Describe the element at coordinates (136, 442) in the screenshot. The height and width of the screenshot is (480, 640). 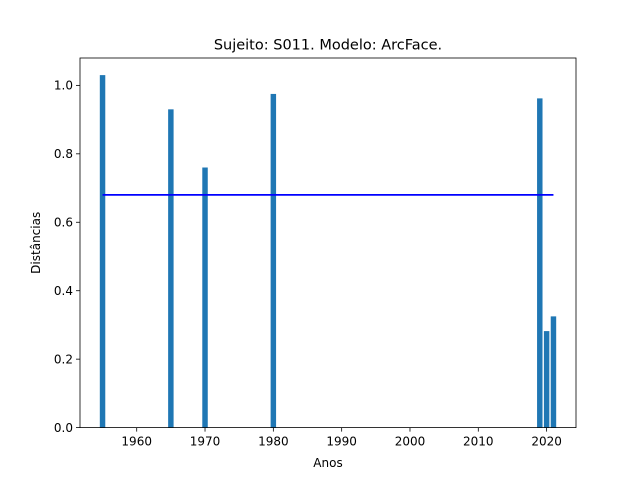
I see `x-tick-label: 1960` at that location.